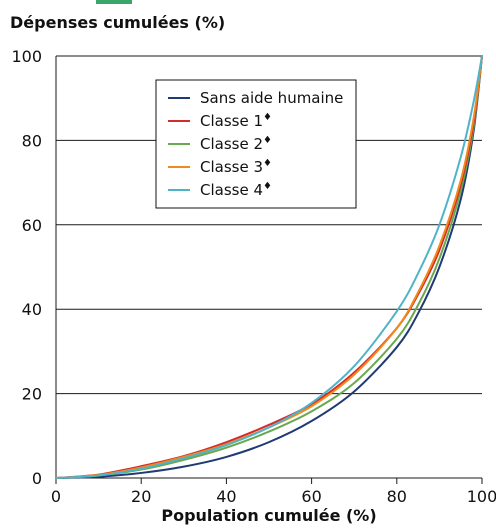 This screenshot has width=496, height=528. I want to click on x-tick-label: 20, so click(141, 496).